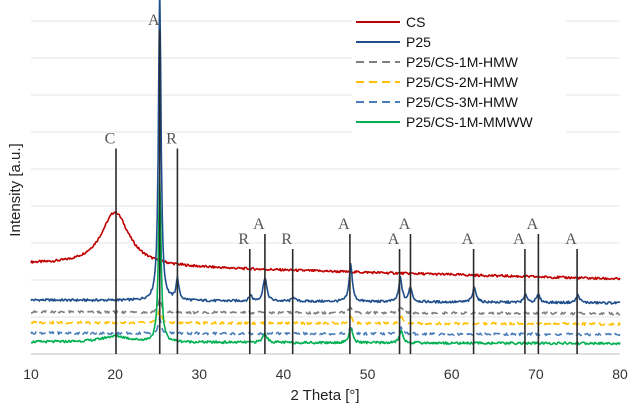 This screenshot has width=629, height=407. I want to click on x-tick-label: 30, so click(199, 374).